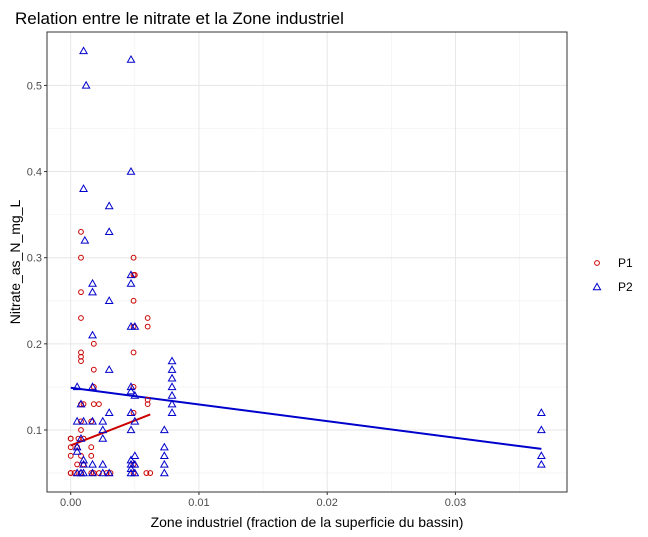  What do you see at coordinates (34, 259) in the screenshot?
I see `y-tick-label: 0.3` at bounding box center [34, 259].